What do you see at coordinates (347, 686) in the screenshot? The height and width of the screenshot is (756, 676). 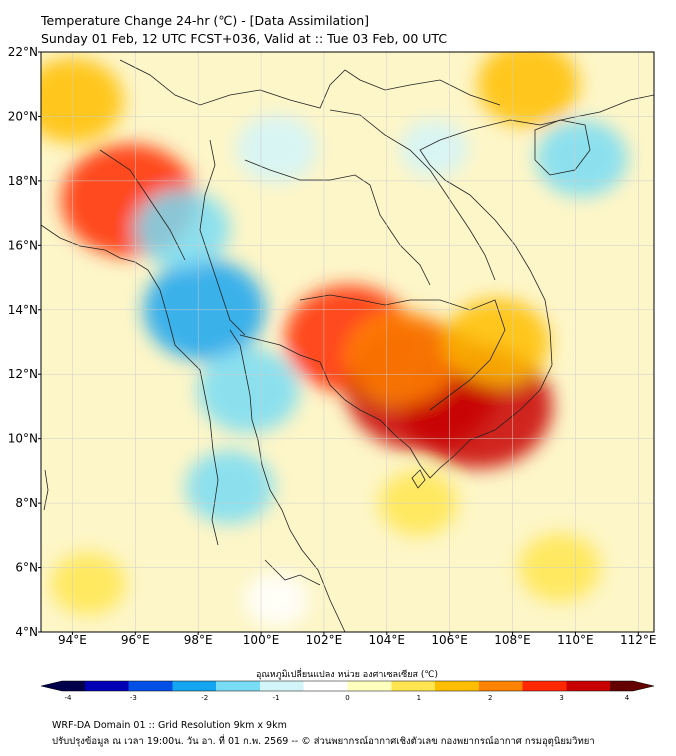 I see `colorbar` at bounding box center [347, 686].